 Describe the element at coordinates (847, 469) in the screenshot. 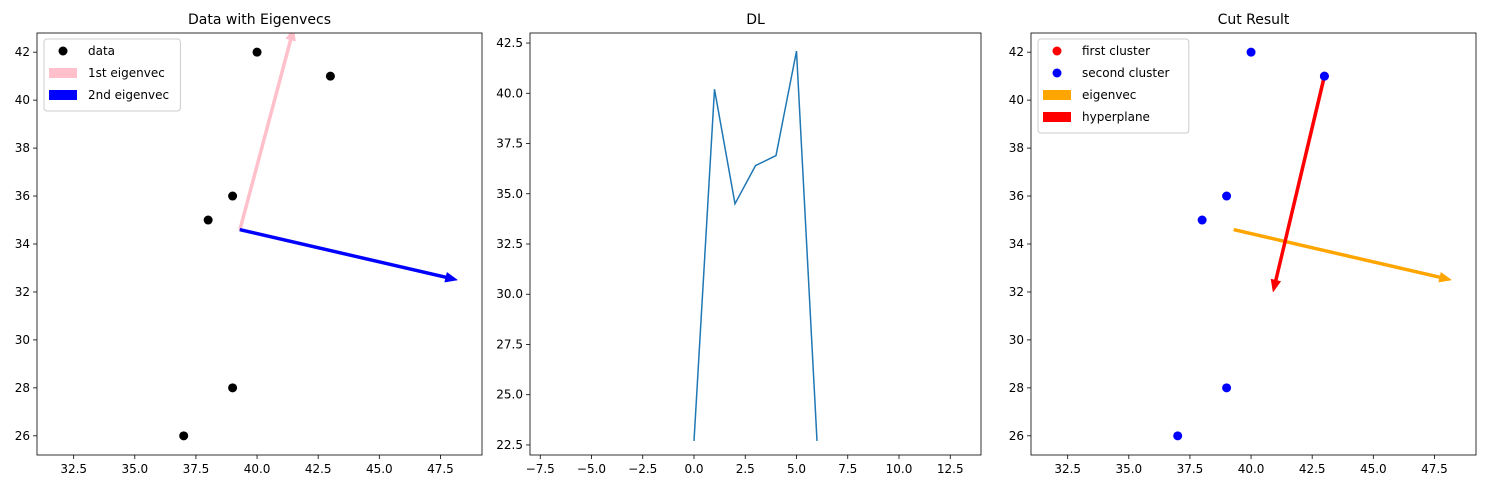

I see `x-tick-label: 7.5` at that location.